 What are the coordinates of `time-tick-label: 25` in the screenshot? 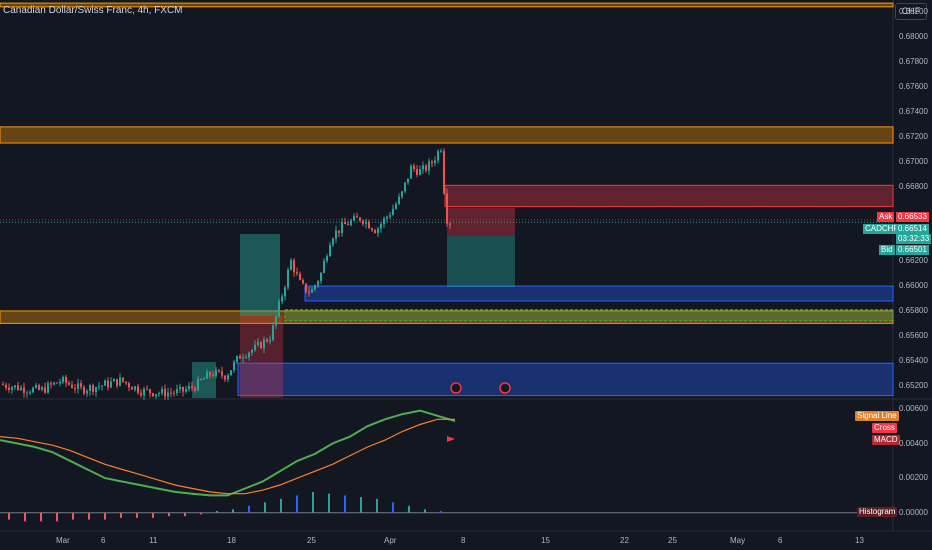 It's located at (672, 540).